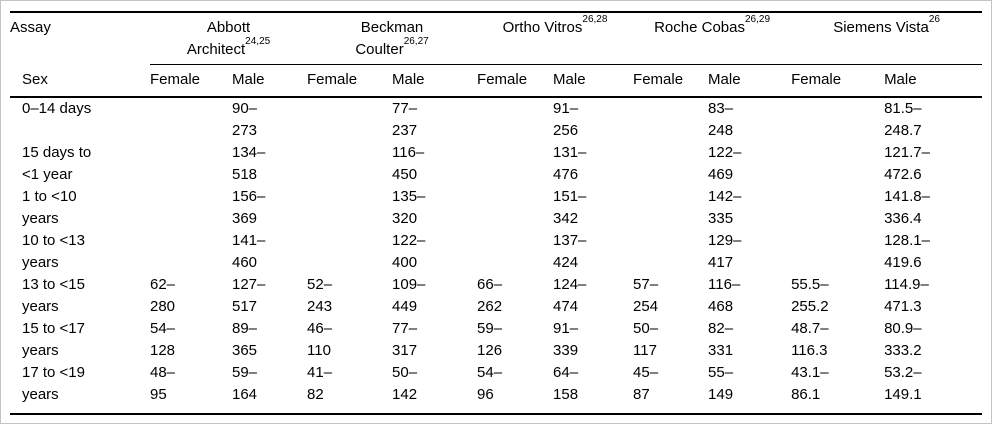  Describe the element at coordinates (903, 372) in the screenshot. I see `range-low: 53.2–` at that location.